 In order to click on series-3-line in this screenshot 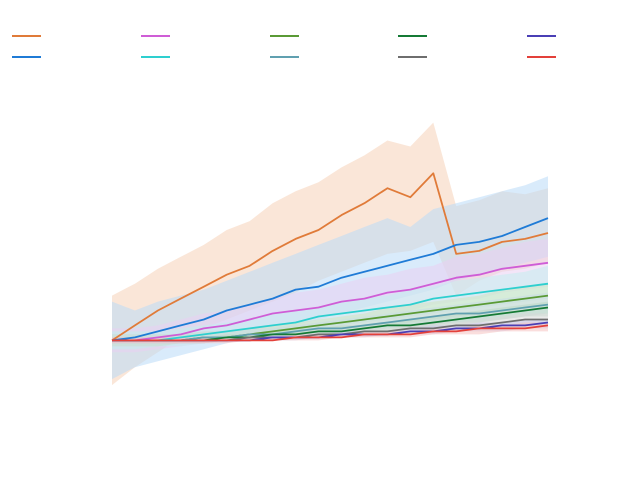, I will do `click(330, 301)`.